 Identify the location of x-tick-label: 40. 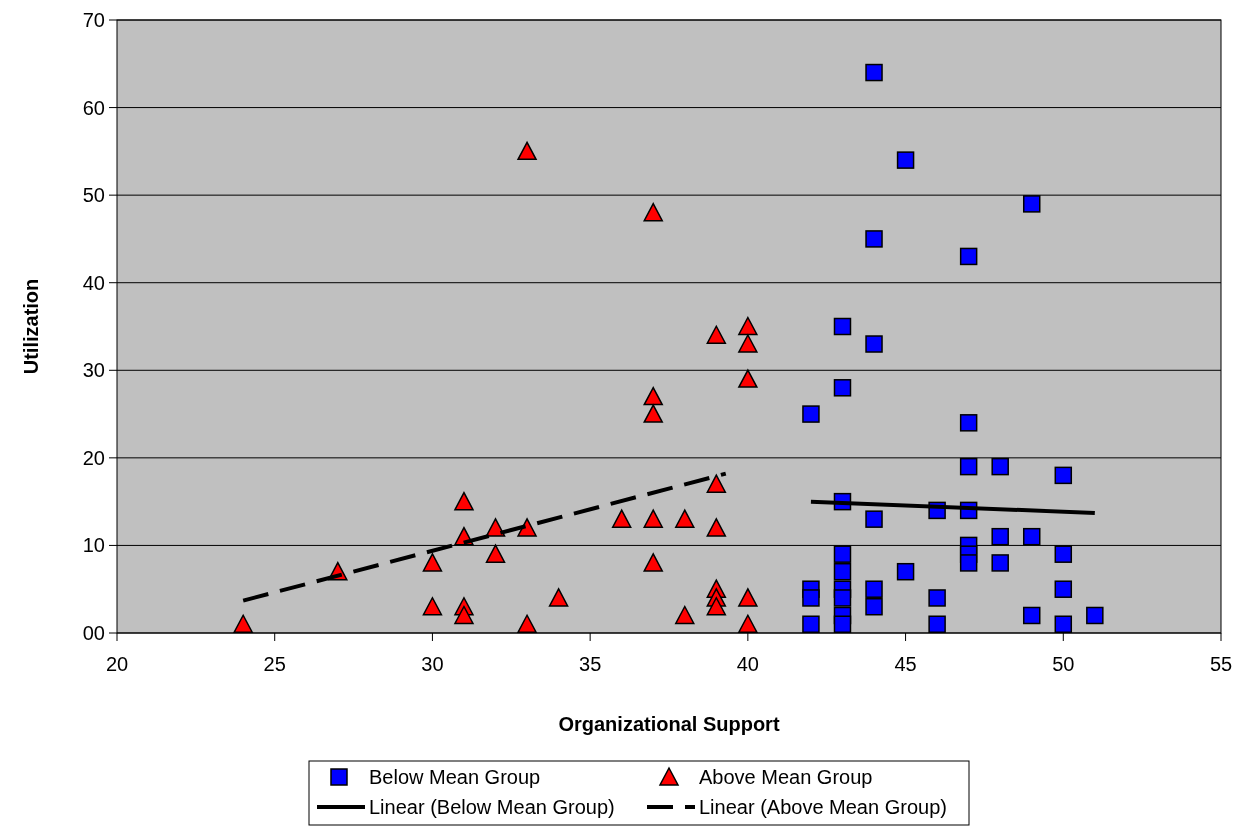
(747, 664).